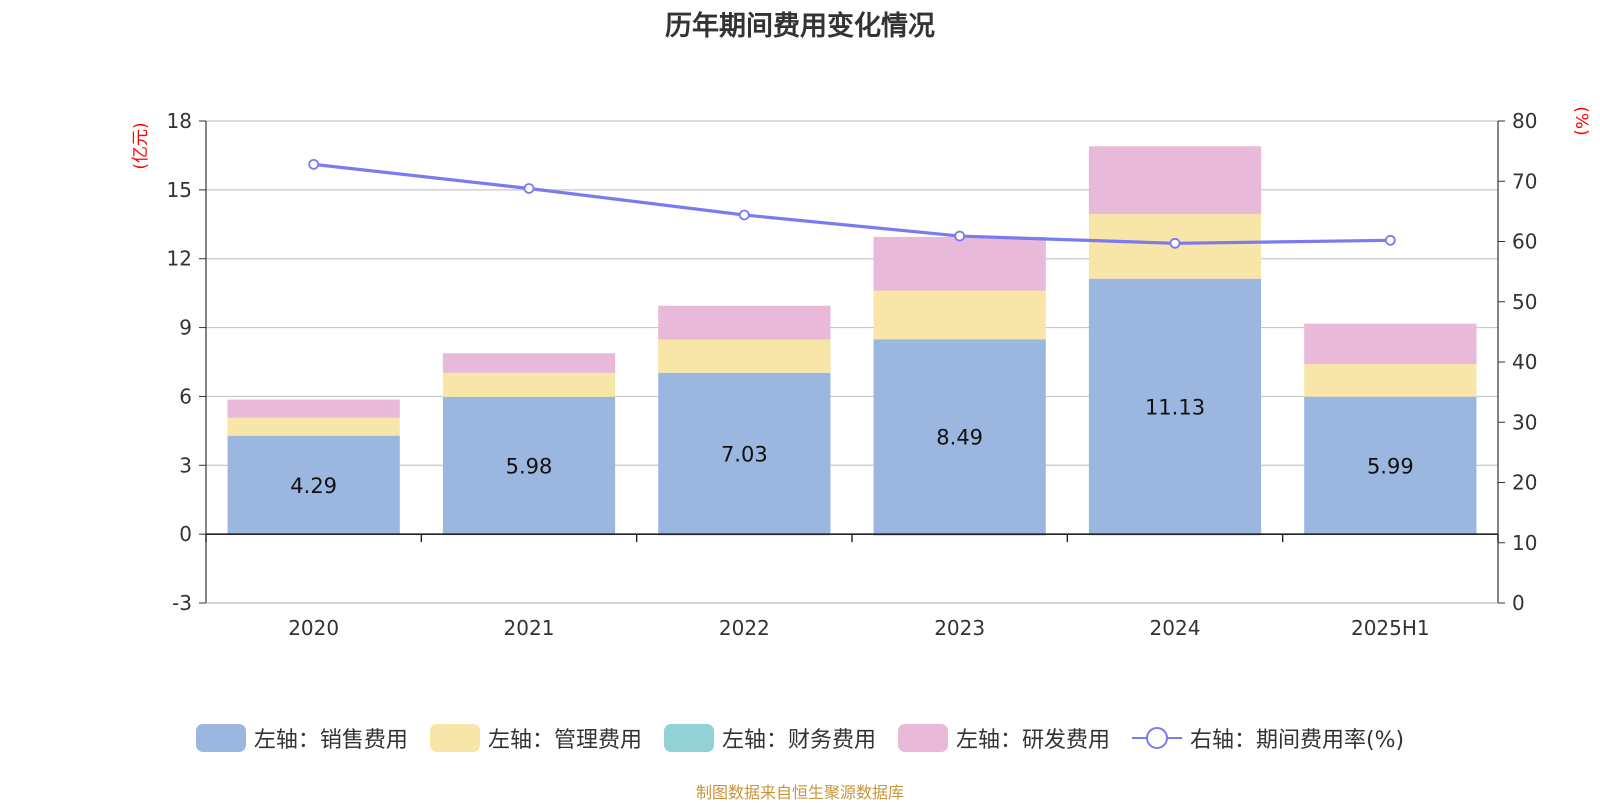 This screenshot has height=803, width=1600. I want to click on legend-label: 左轴：财务费用, so click(798, 740).